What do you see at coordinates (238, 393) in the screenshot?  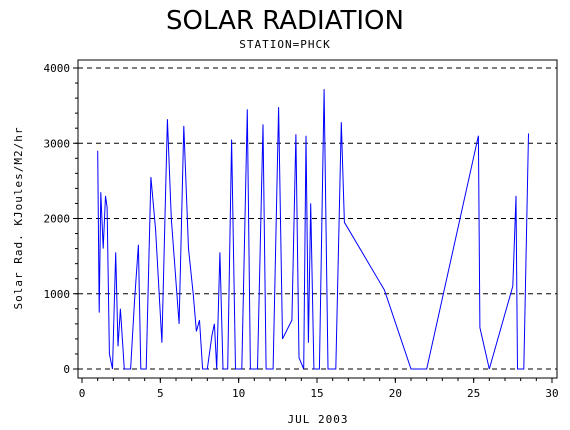 I see `x-tick-label: 10` at bounding box center [238, 393].